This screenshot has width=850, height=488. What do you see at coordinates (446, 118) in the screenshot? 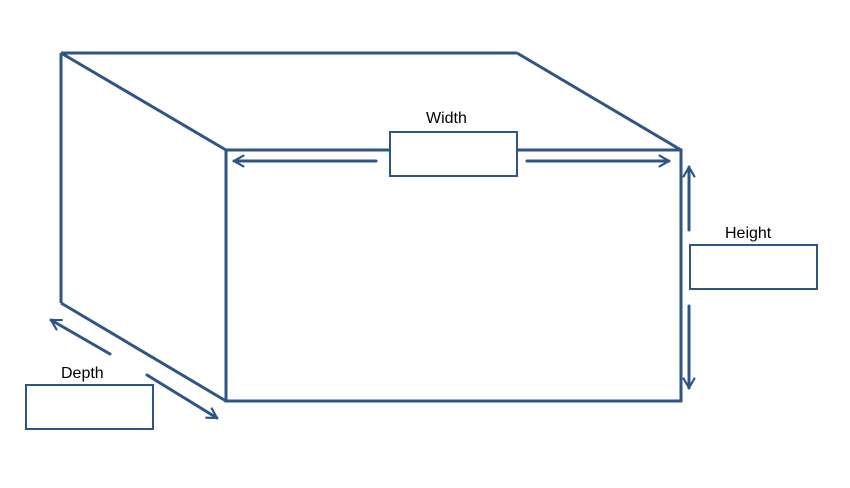
I see `width-label: Width` at bounding box center [446, 118].